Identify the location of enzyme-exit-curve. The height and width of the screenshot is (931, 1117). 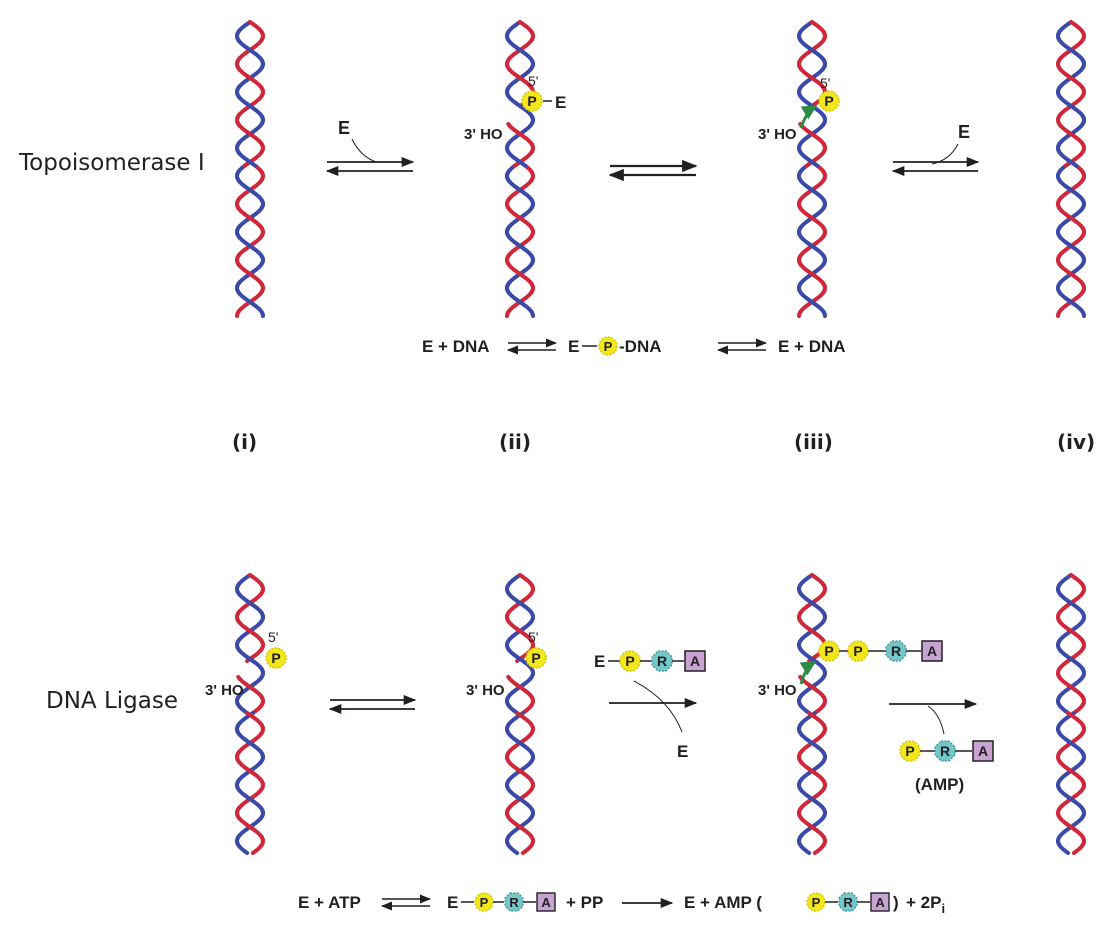
(945, 154).